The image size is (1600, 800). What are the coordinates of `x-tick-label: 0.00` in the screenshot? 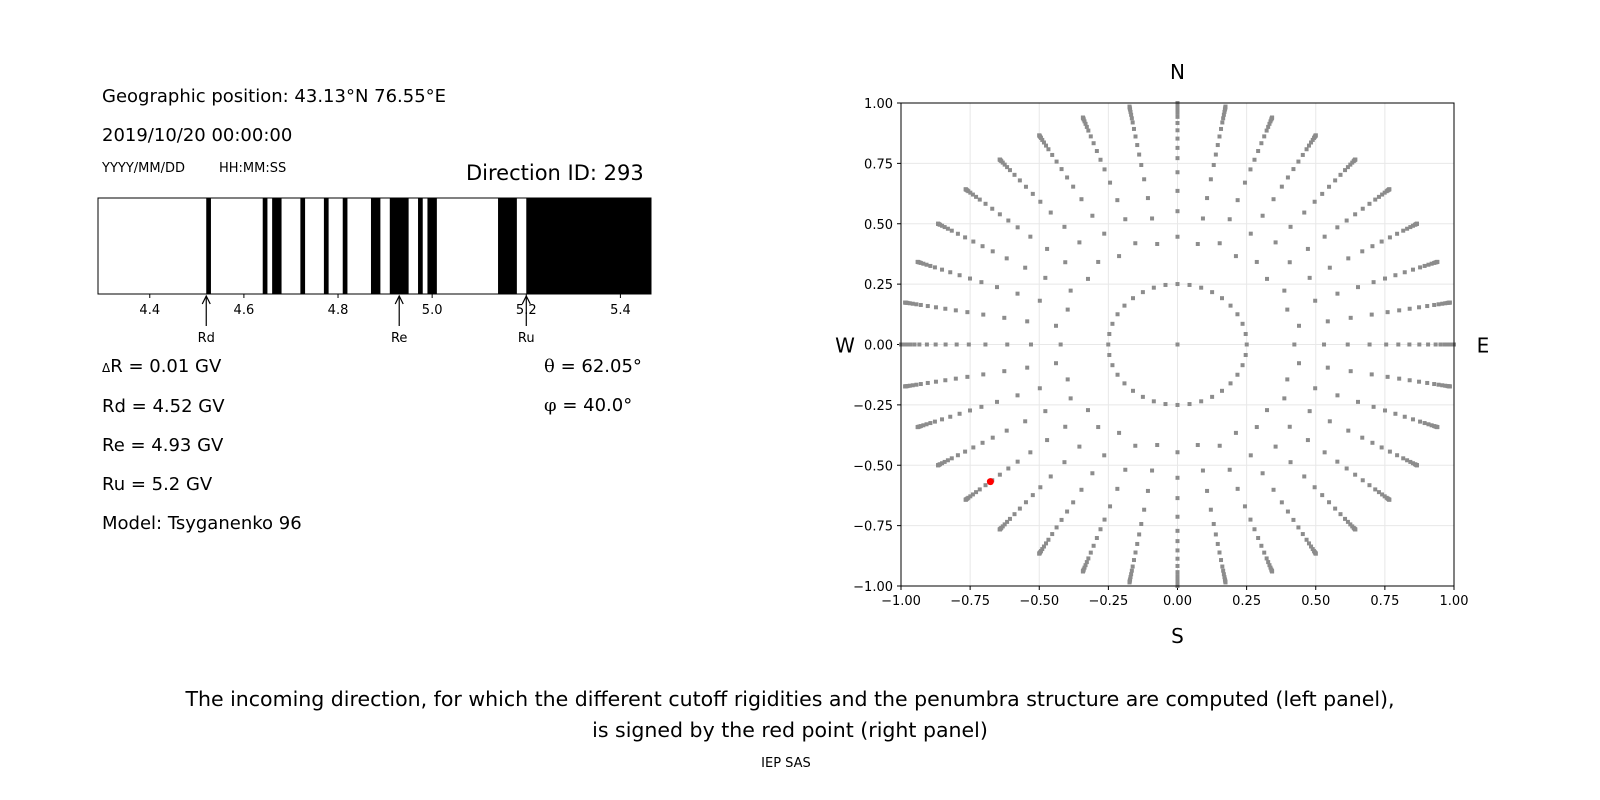 It's located at (1177, 601).